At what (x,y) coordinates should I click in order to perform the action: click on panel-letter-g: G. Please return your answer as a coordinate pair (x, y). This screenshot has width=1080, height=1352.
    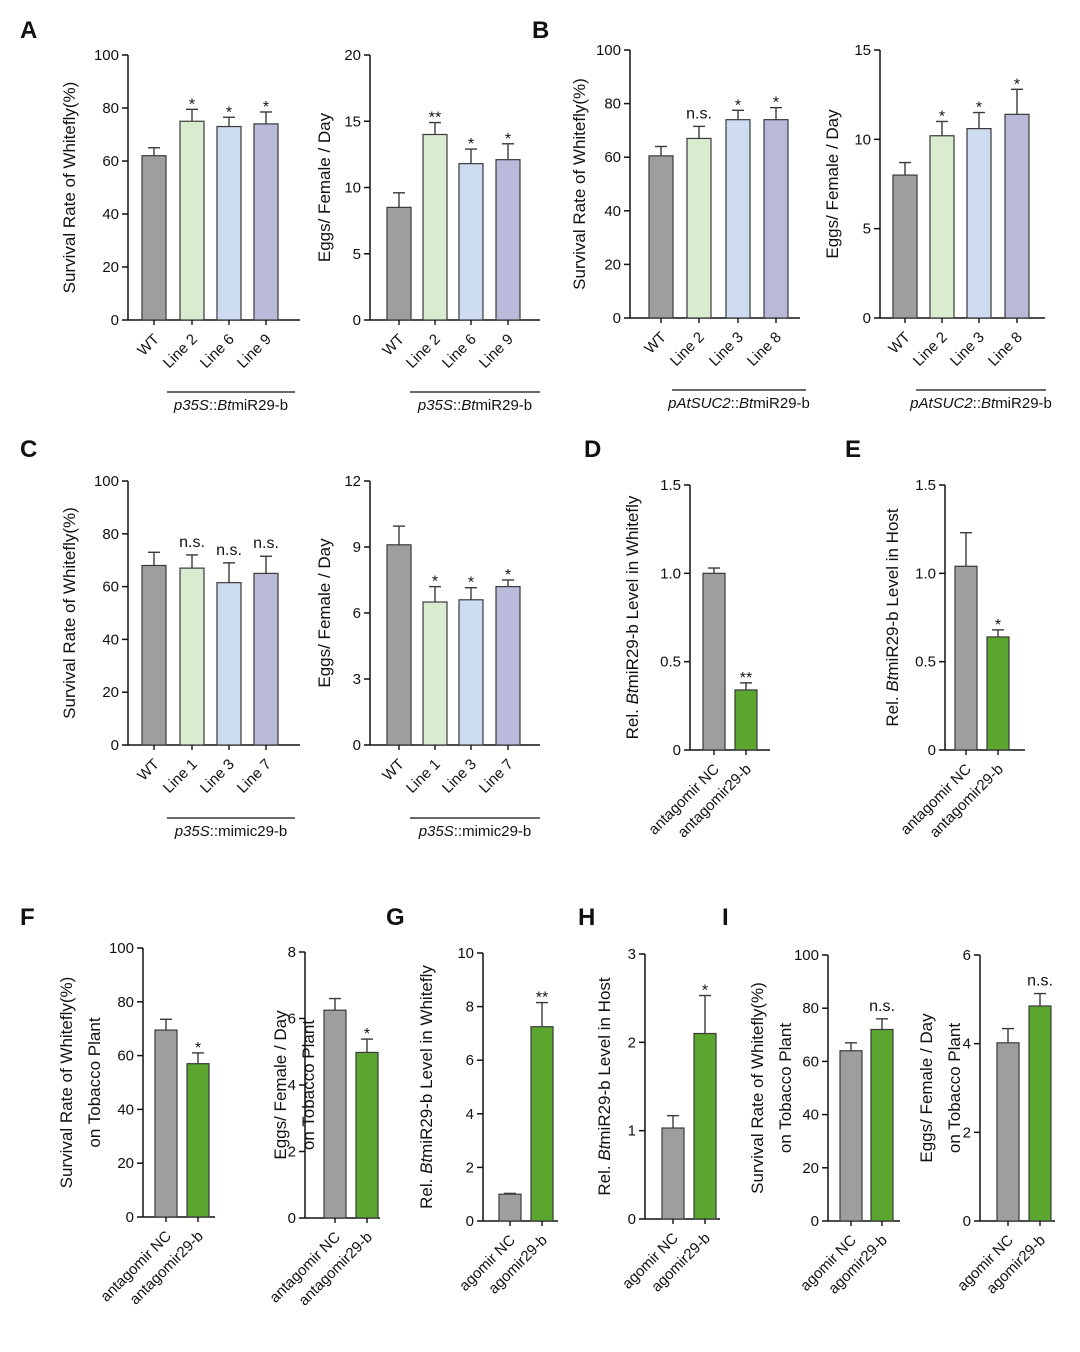
    Looking at the image, I should click on (395, 917).